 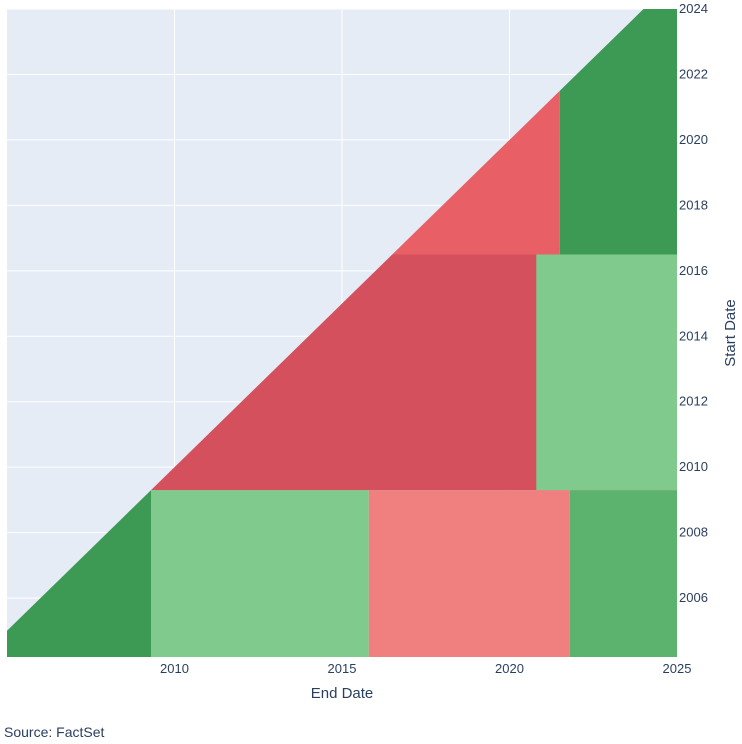 I want to click on x-tick-label: 2010, so click(x=174, y=668).